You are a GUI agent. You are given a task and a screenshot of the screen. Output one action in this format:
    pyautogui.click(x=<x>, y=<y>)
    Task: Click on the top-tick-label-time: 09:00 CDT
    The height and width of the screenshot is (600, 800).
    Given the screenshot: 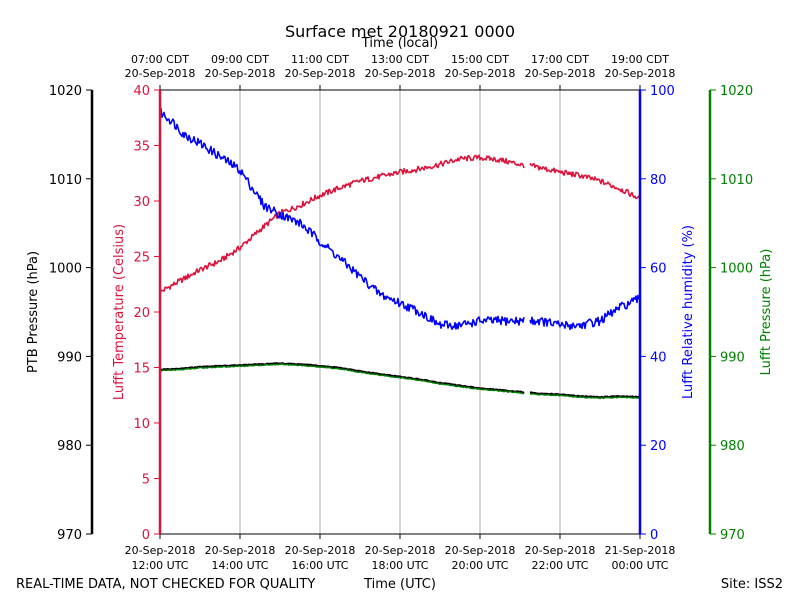 What is the action you would take?
    pyautogui.click(x=240, y=59)
    